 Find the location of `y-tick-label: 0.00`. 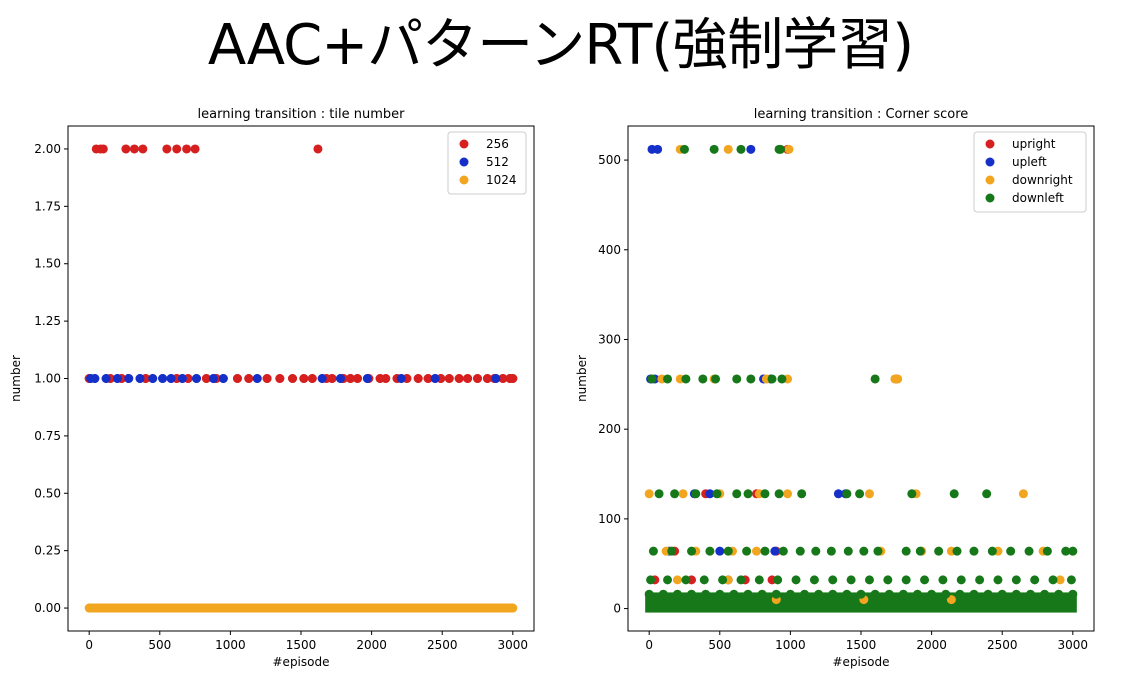

y-tick-label: 0.00 is located at coordinates (47, 608).